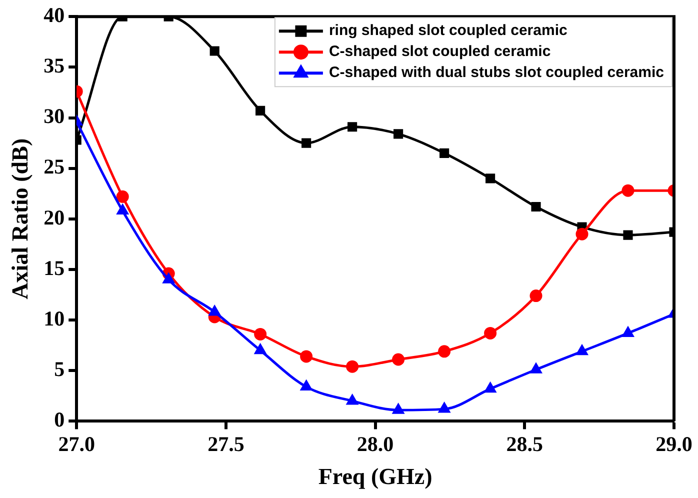 This screenshot has height=498, width=698. I want to click on legend-label: C-shaped with dual stubs slot coupled ceramic, so click(496, 73).